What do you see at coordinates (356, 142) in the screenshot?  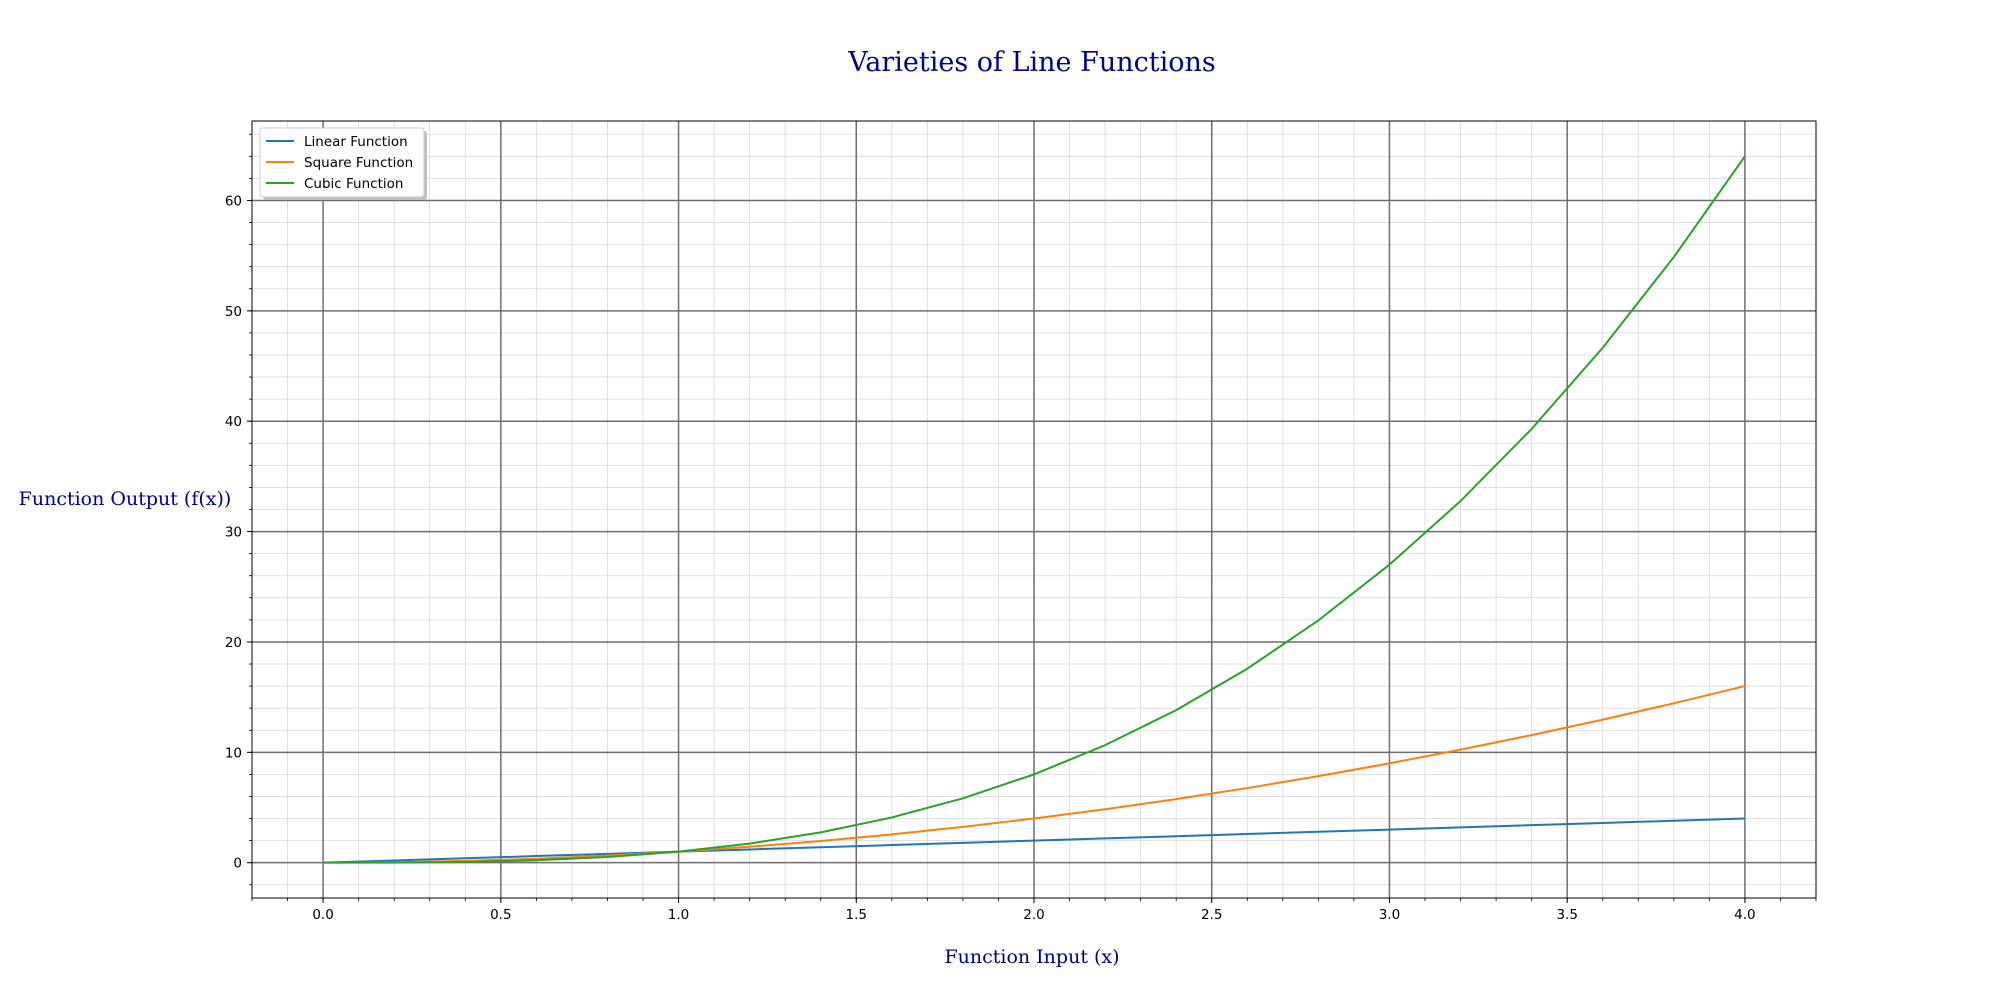 I see `legend-label-0: Linear Function` at bounding box center [356, 142].